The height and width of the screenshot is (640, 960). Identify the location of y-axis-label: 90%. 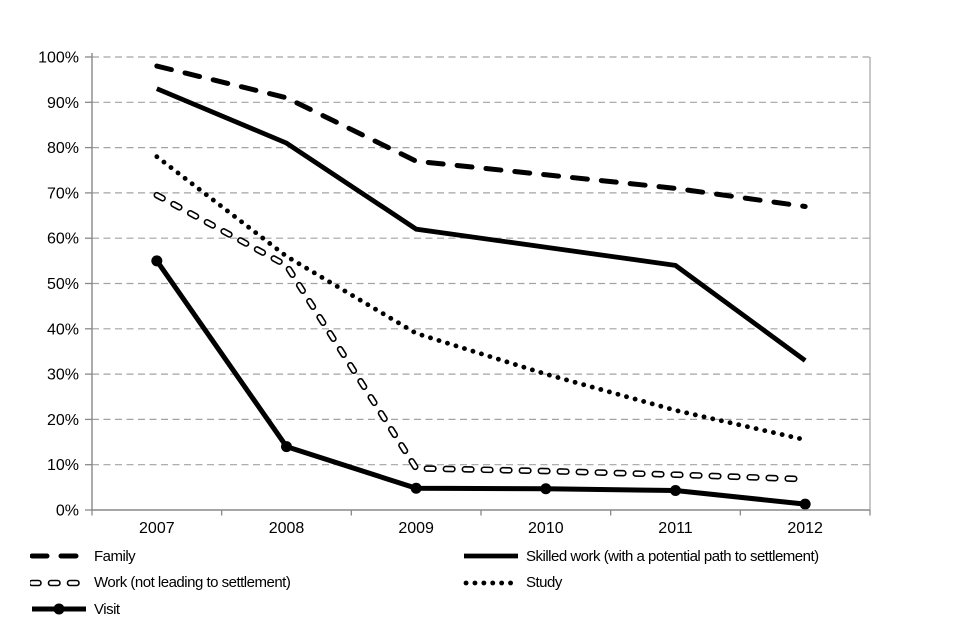
(63, 103).